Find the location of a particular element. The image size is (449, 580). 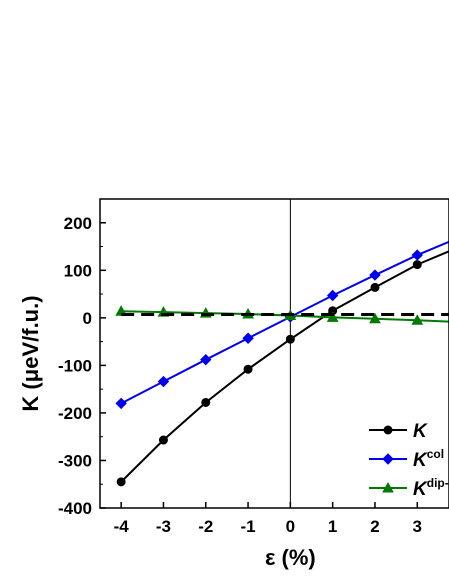

x-tick-label: -4 is located at coordinates (122, 526).